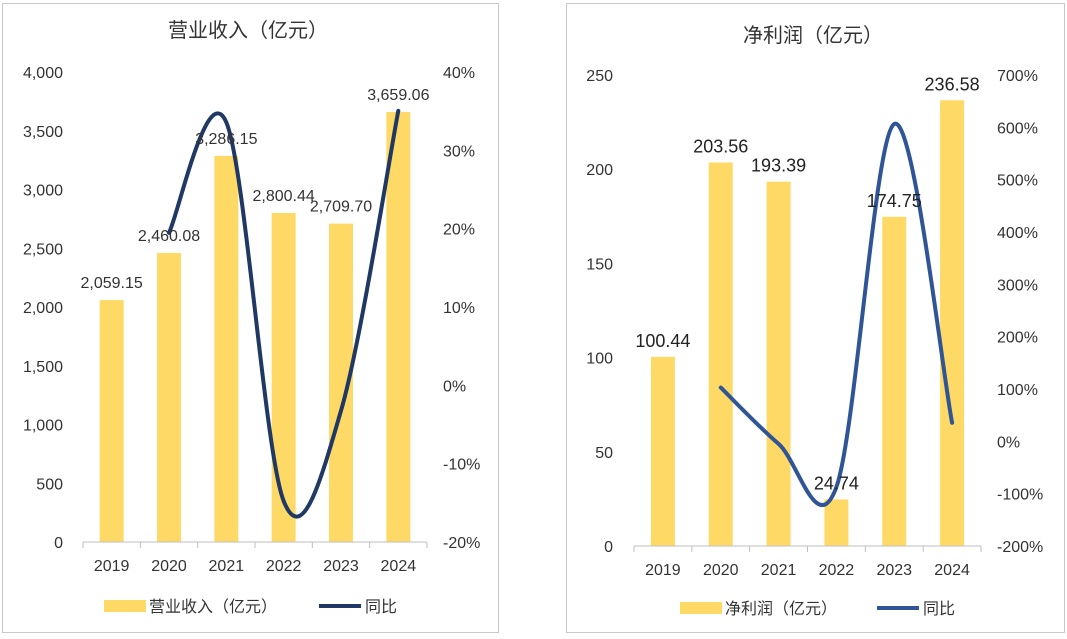  I want to click on profit-y-left-tick-label: 50, so click(604, 453).